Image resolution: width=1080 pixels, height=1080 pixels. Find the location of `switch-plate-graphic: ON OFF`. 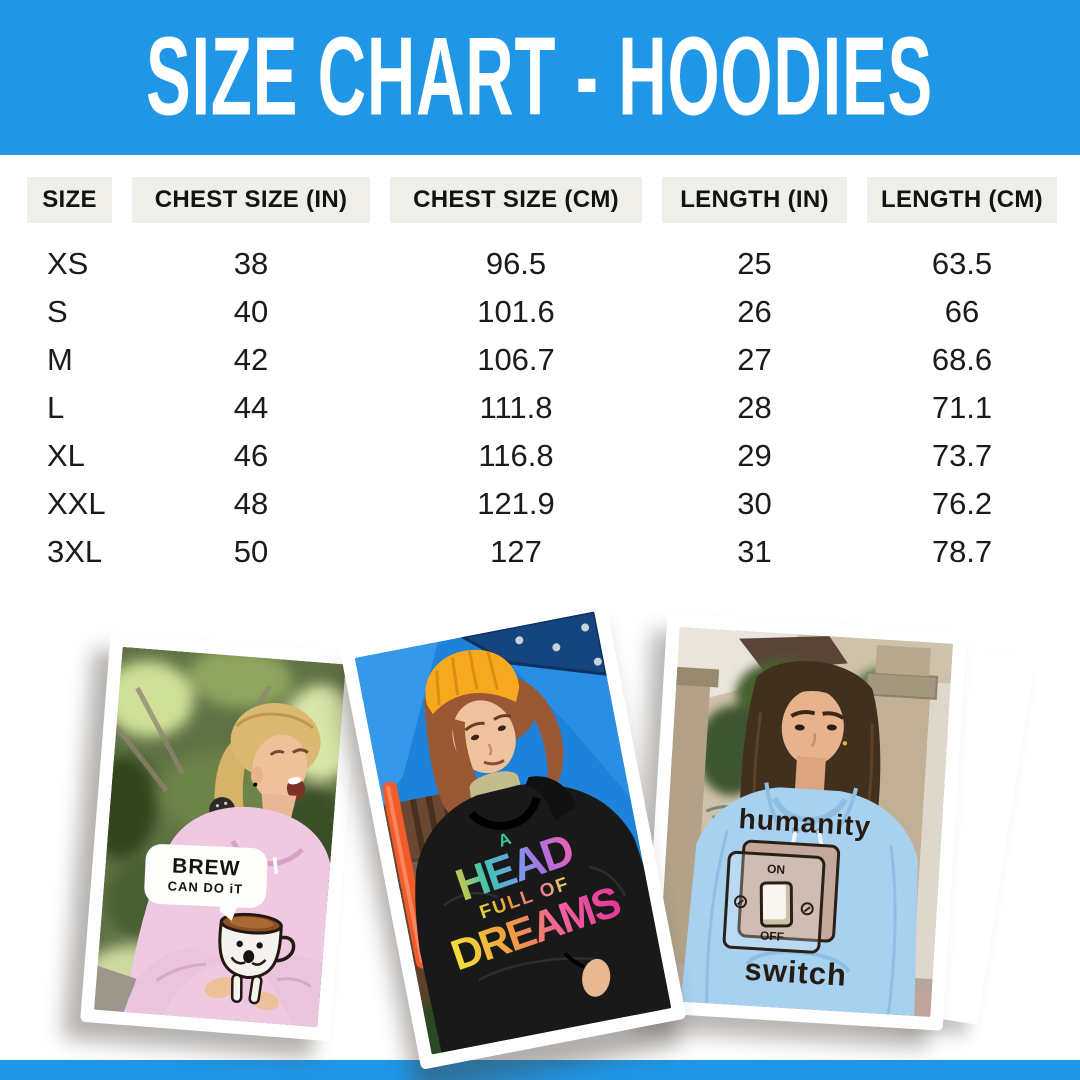

switch-plate-graphic: ON OFF is located at coordinates (784, 896).